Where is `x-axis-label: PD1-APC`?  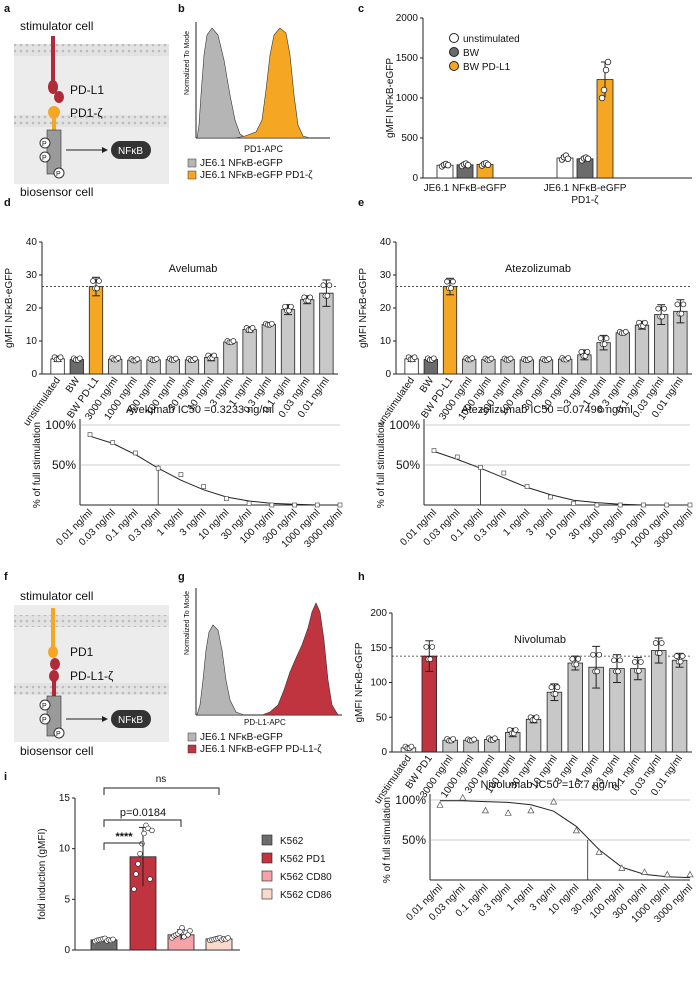
x-axis-label: PD1-APC is located at coordinates (264, 149).